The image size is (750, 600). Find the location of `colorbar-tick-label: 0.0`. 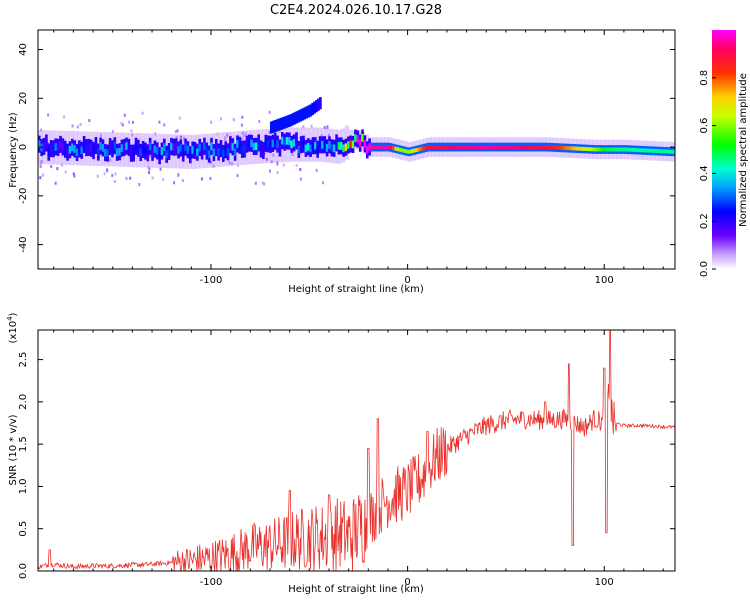

colorbar-tick-label: 0.0 is located at coordinates (704, 269).